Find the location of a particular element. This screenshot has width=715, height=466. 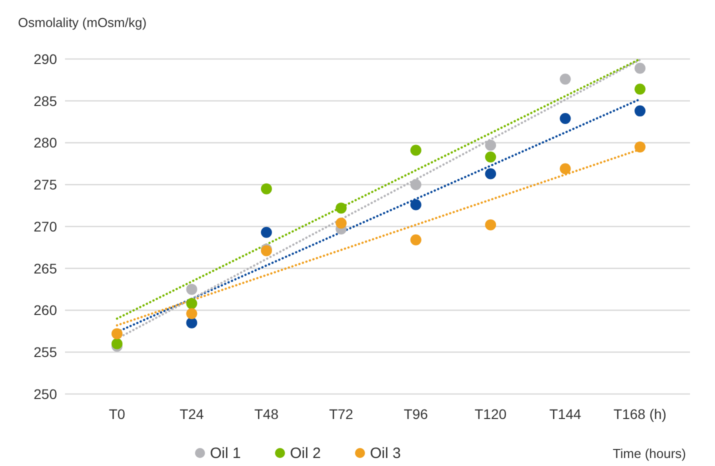

y-tick-label: 270 is located at coordinates (46, 226).